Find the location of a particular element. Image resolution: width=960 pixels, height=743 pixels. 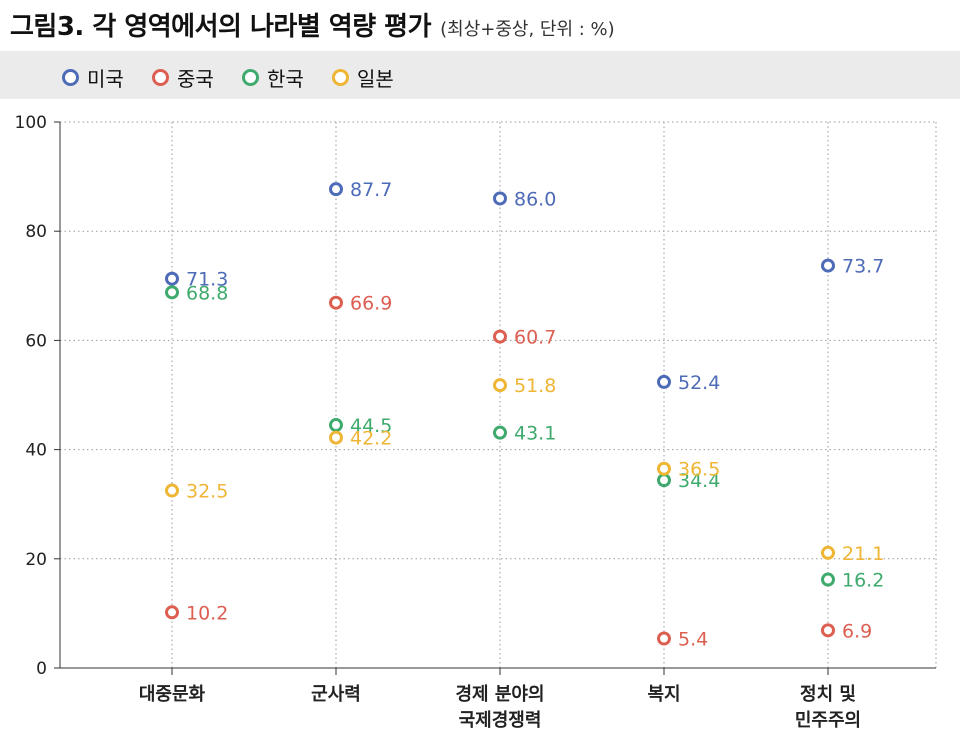

data-label: 52.4 is located at coordinates (699, 383).